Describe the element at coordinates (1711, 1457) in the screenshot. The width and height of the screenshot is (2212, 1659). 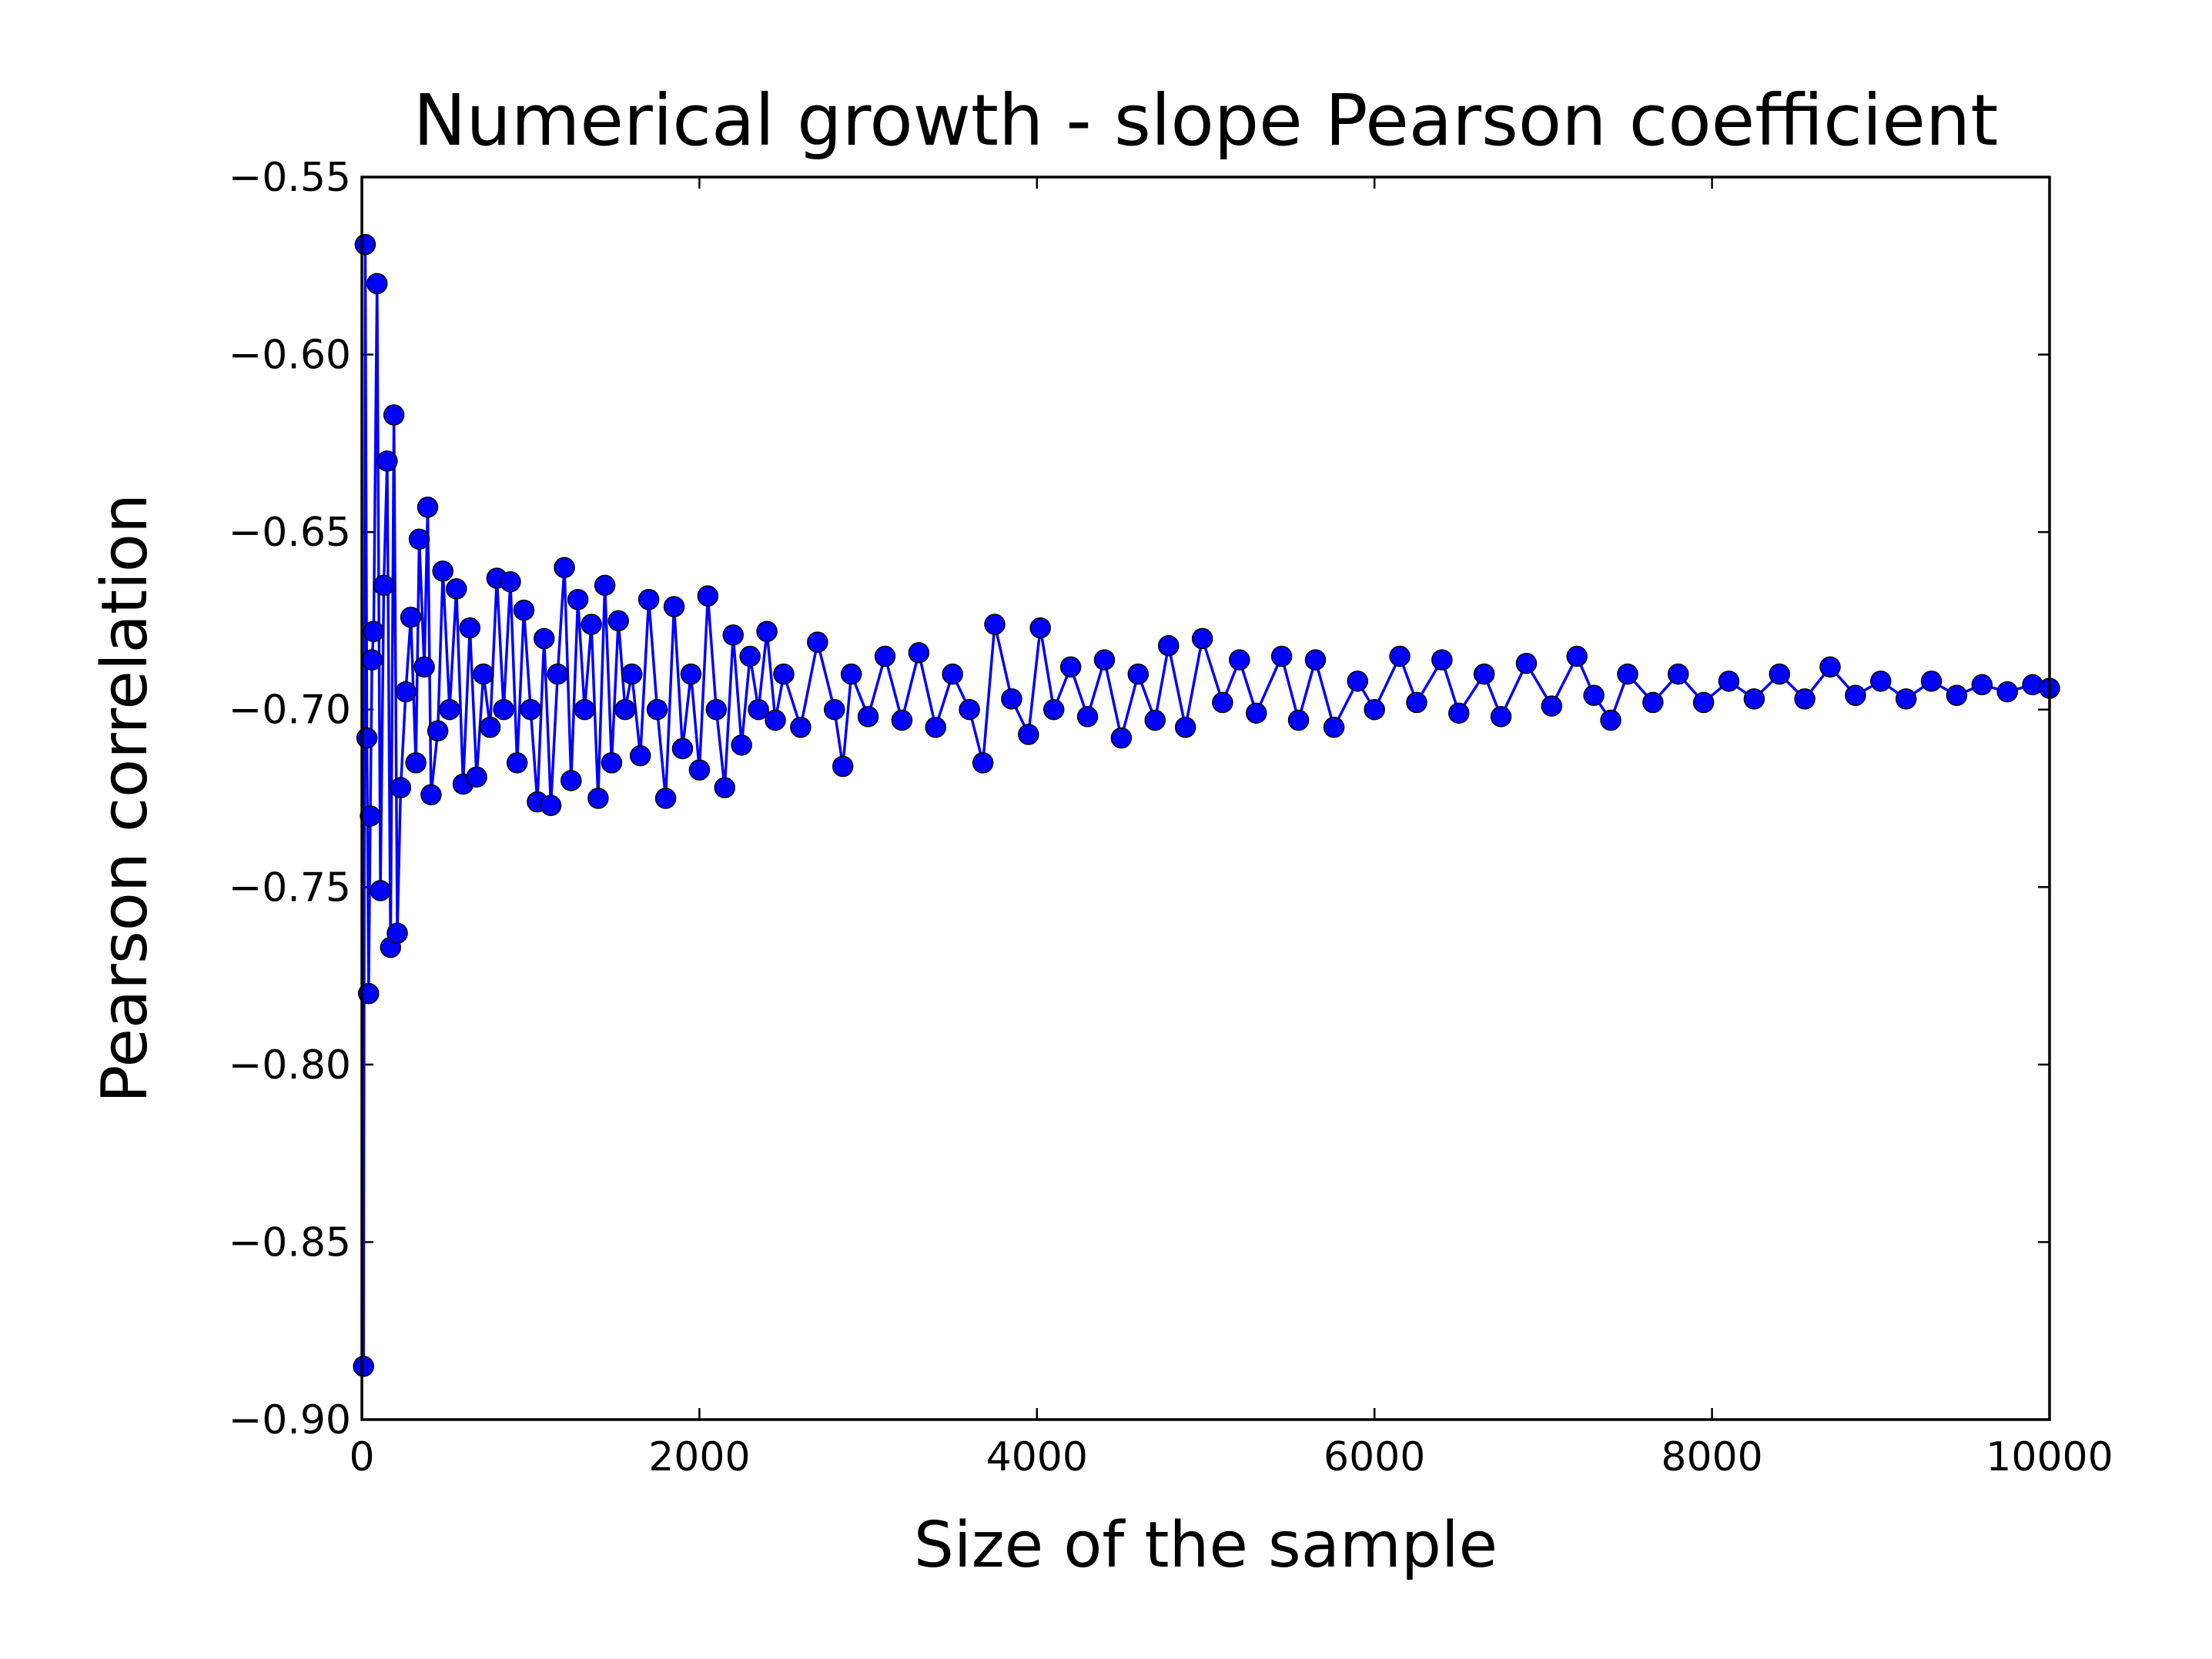
I see `x-tick-label: 8000` at that location.